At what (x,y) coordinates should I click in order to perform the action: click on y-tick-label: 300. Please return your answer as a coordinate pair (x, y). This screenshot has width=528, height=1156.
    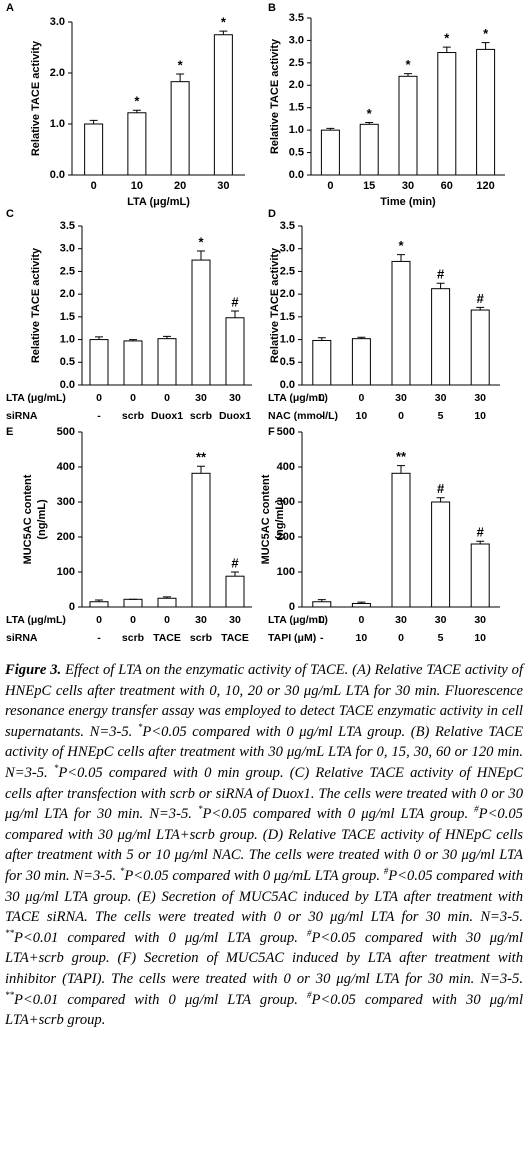
    Looking at the image, I should click on (286, 502).